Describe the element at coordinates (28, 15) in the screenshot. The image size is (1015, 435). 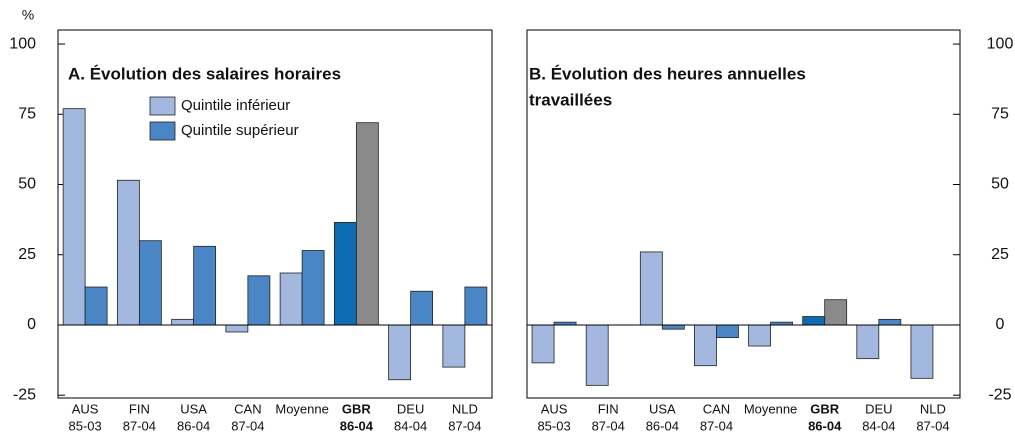
I see `y-axis-label: %` at that location.